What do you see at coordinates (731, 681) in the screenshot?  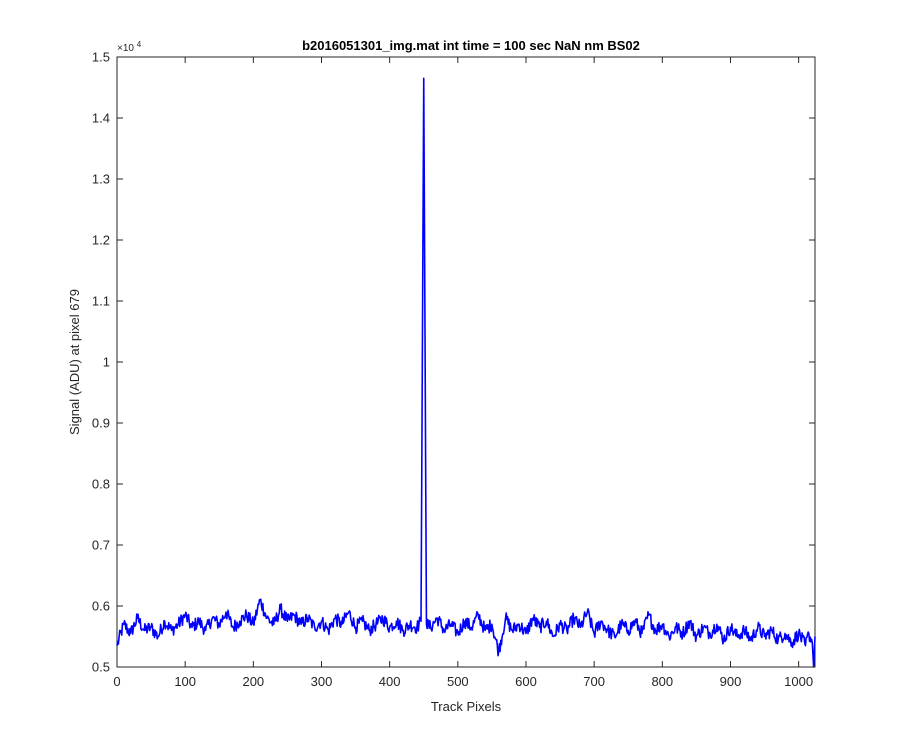 I see `x-tick-label: 900` at bounding box center [731, 681].